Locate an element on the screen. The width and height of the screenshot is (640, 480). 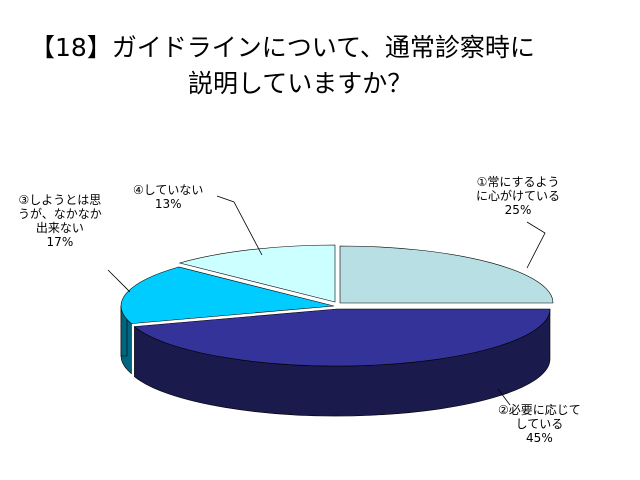
slice-percent: 45% is located at coordinates (539, 438).